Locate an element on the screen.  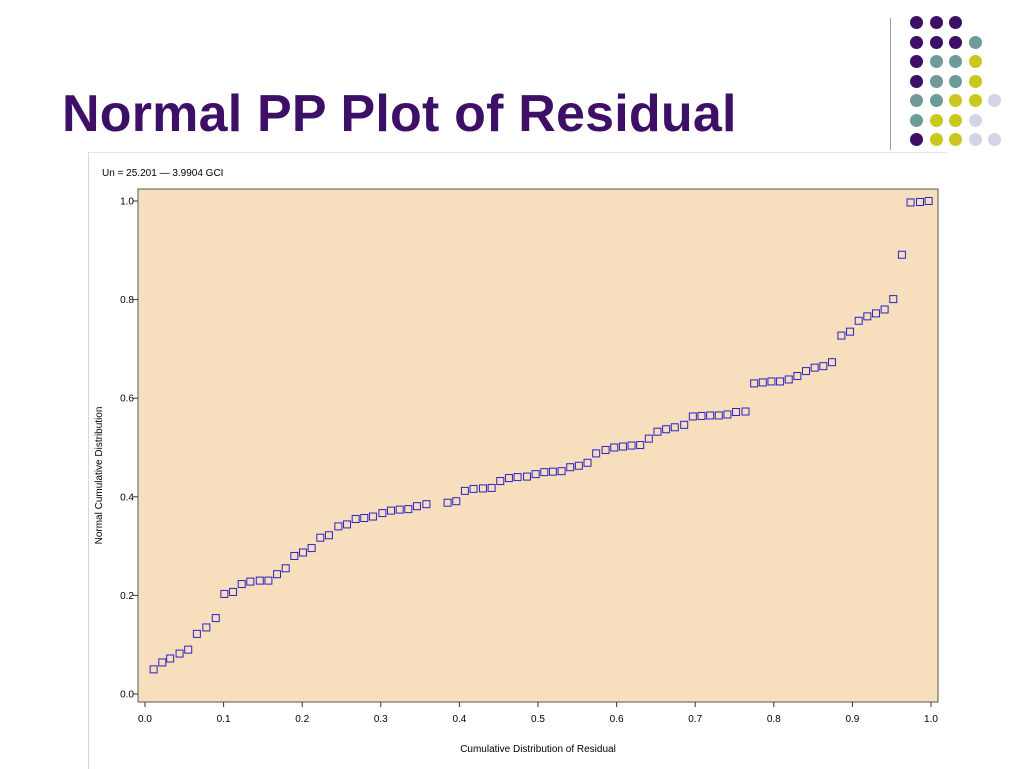
y-tick-label: 0.8 is located at coordinates (127, 300).